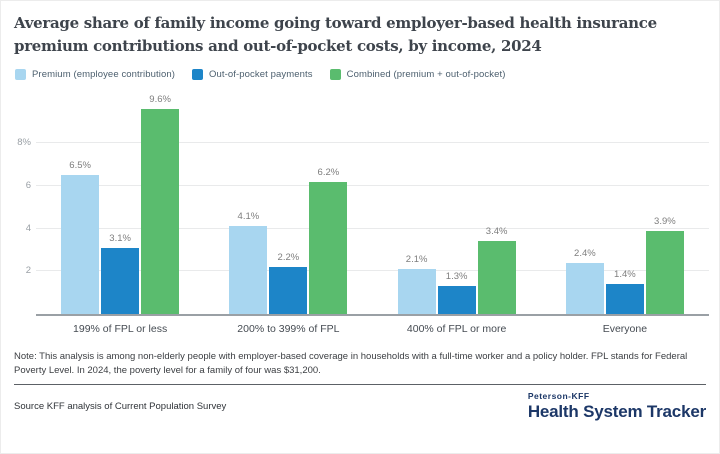 The height and width of the screenshot is (454, 720). Describe the element at coordinates (104, 74) in the screenshot. I see `legend-label: Premium (employee contribution)` at that location.